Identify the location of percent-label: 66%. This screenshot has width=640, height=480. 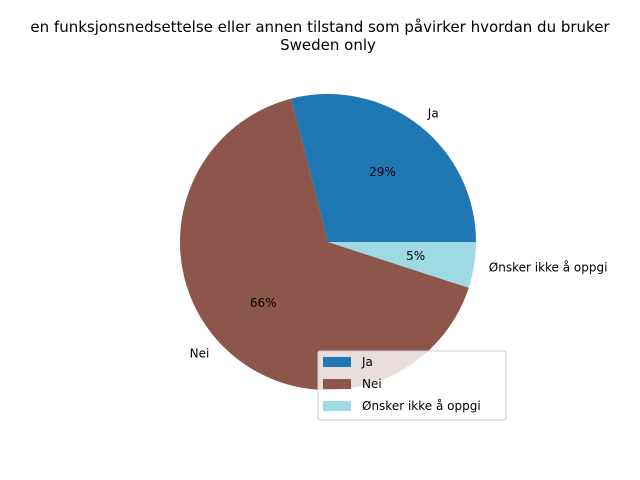
(263, 303).